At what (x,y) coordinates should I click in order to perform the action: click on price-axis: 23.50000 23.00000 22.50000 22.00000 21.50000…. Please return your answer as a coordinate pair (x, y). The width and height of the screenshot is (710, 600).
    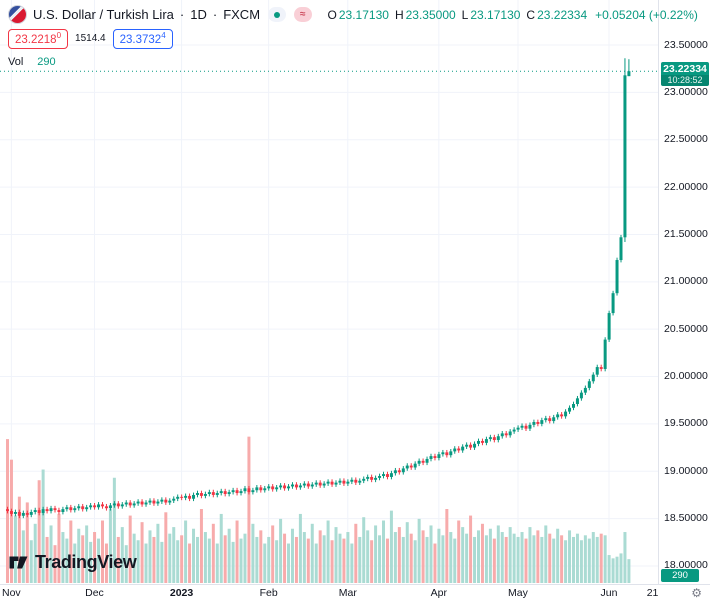
    Looking at the image, I should click on (684, 292).